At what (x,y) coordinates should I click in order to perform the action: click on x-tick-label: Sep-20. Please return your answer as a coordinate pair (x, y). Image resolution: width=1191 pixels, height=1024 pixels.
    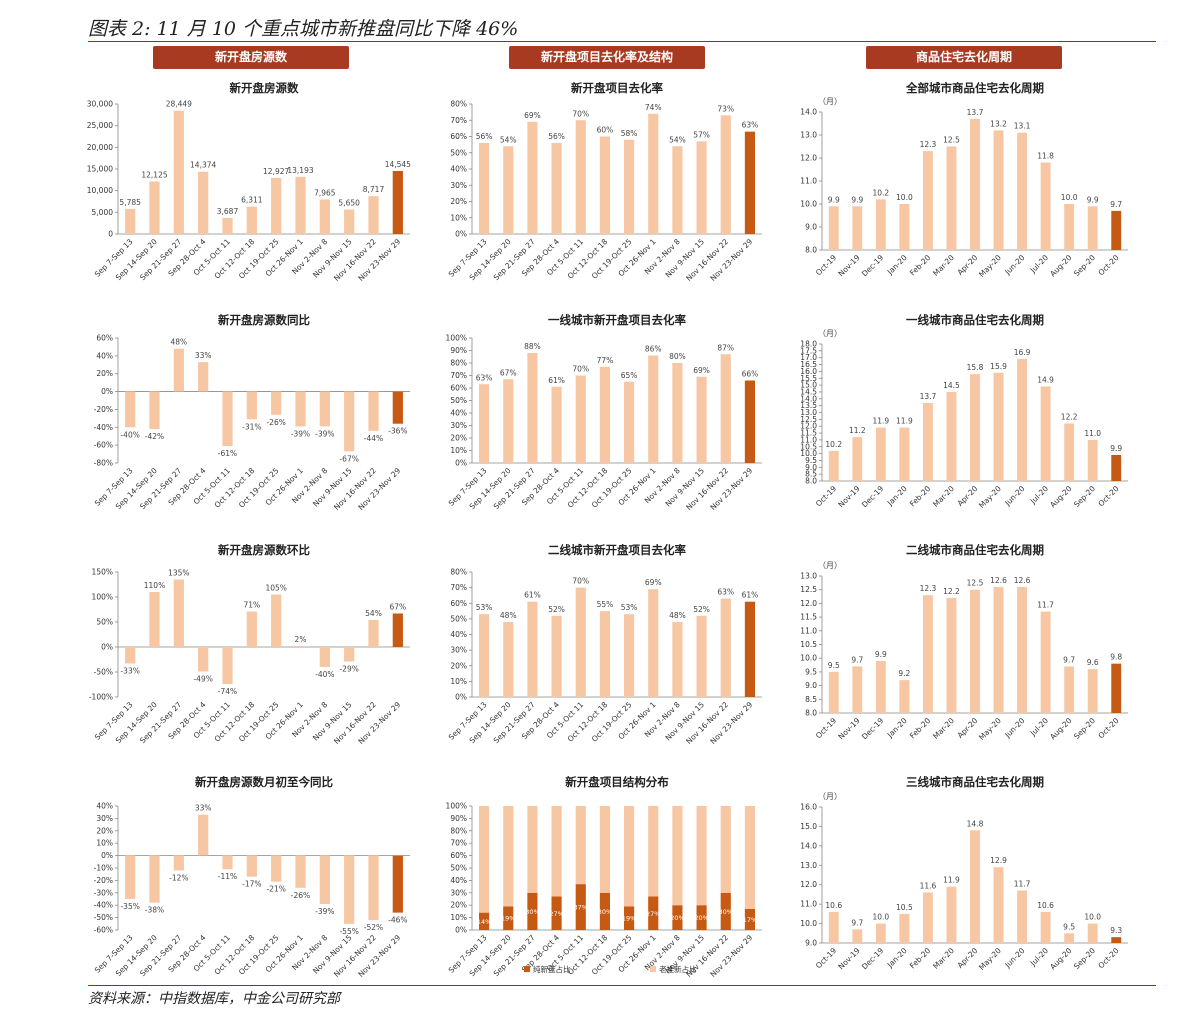
    Looking at the image, I should click on (1084, 728).